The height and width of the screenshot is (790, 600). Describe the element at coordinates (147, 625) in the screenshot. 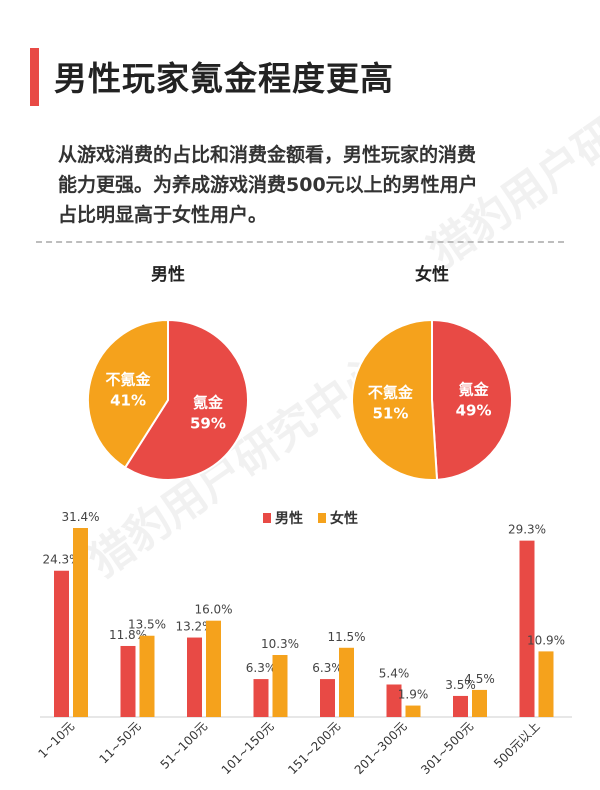

I see `bar-value-label: 13.5%` at that location.